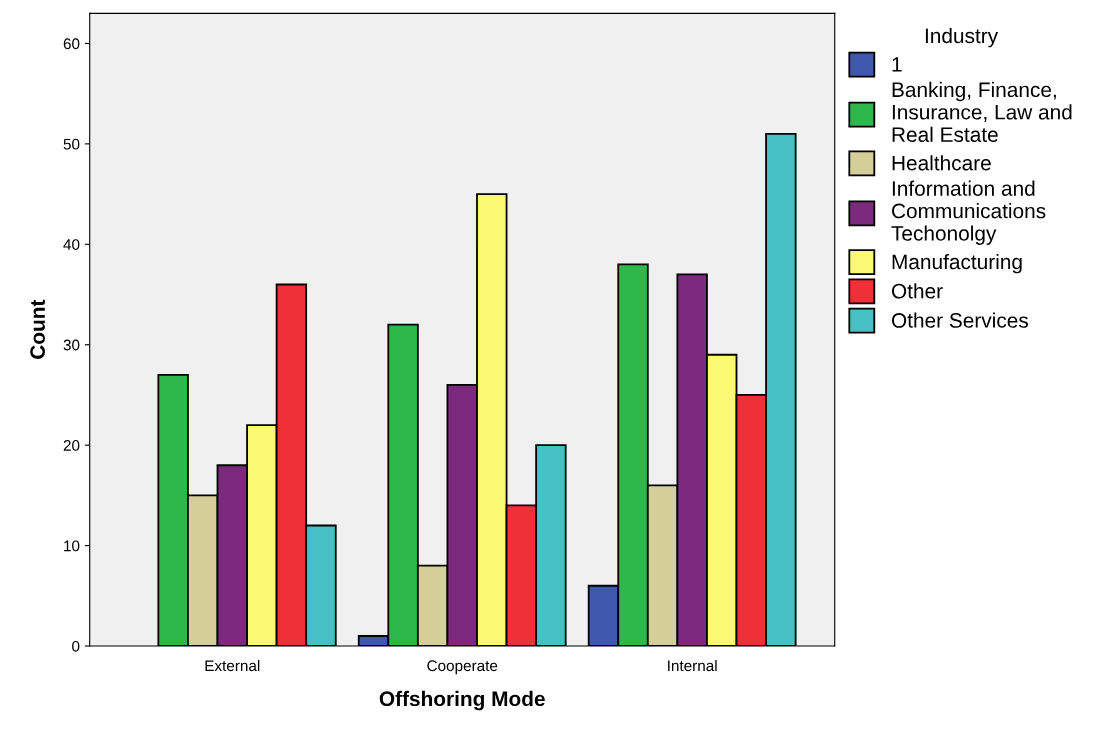 The height and width of the screenshot is (740, 1094). I want to click on y-tick-label: 10, so click(72, 546).